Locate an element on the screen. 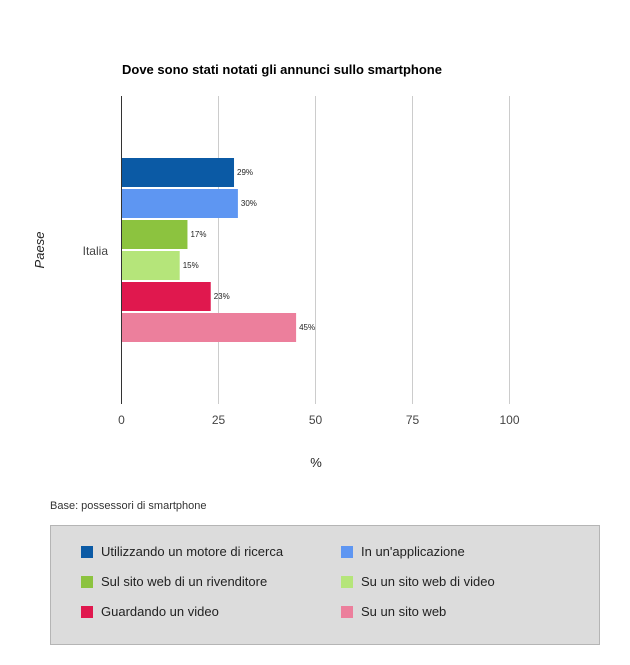  legend-label: Sul sito web di un rivenditore is located at coordinates (184, 581).